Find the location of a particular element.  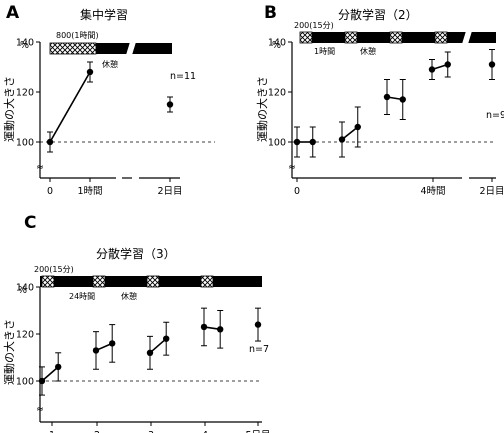

panel-c-x-tick-label-2: 2 is located at coordinates (97, 431).